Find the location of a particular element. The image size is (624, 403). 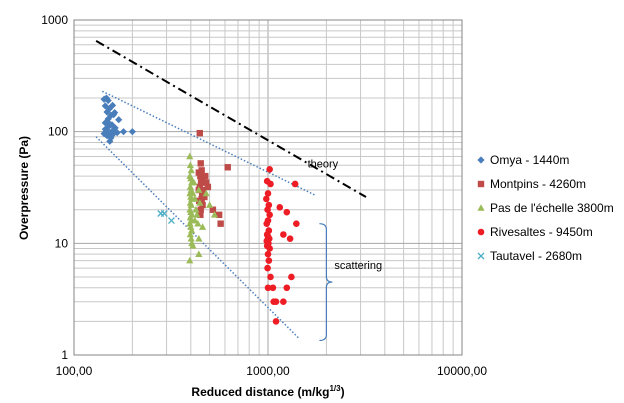

y-tick-label: 1000 is located at coordinates (54, 20).